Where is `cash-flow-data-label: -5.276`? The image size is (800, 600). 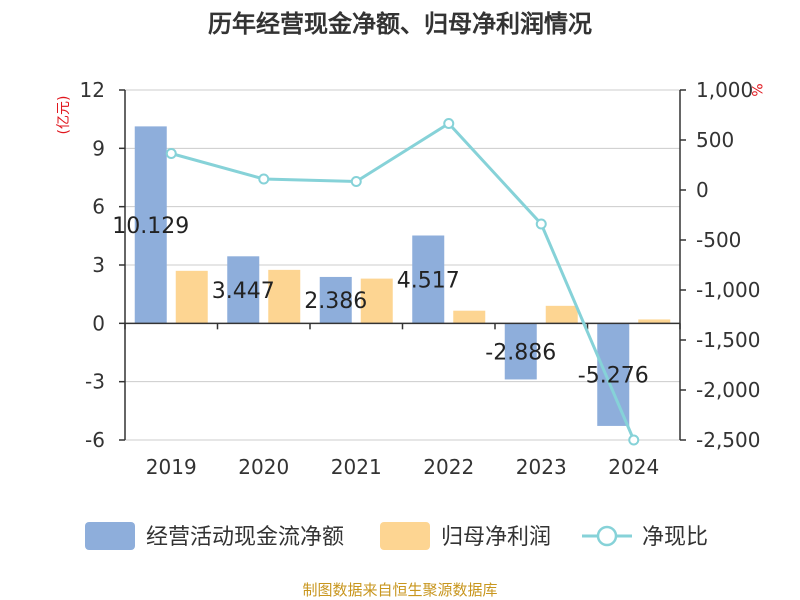
cash-flow-data-label: -5.276 is located at coordinates (613, 376).